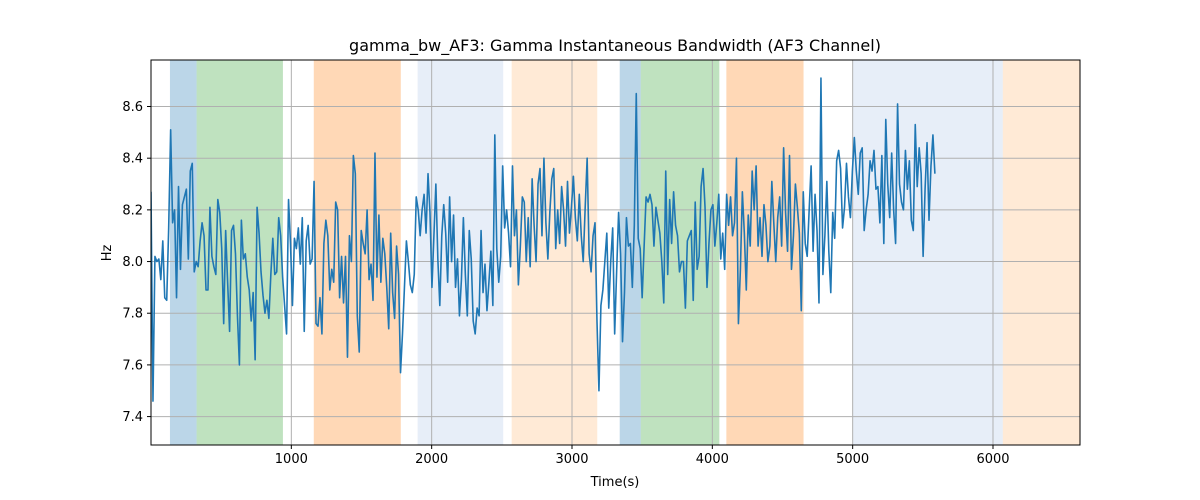 This screenshot has width=1200, height=500. I want to click on x-tick-label: 4000, so click(712, 459).